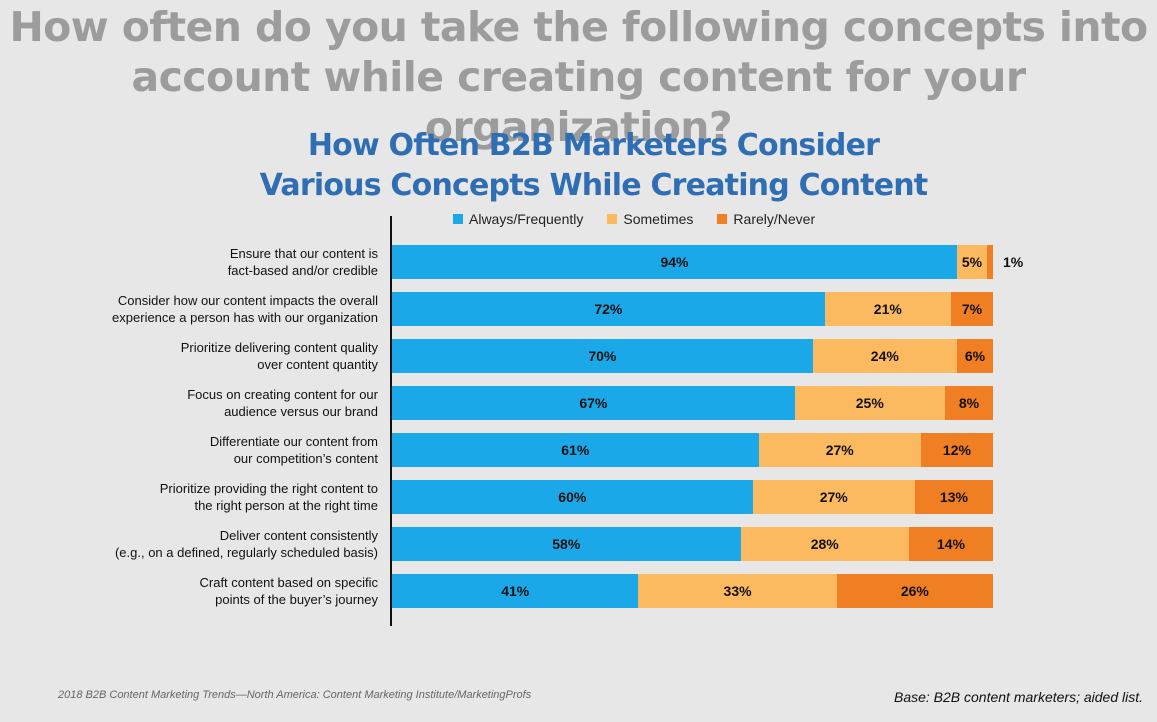 This screenshot has height=722, width=1157. Describe the element at coordinates (526, 219) in the screenshot. I see `legend-label: Always/Frequently` at that location.